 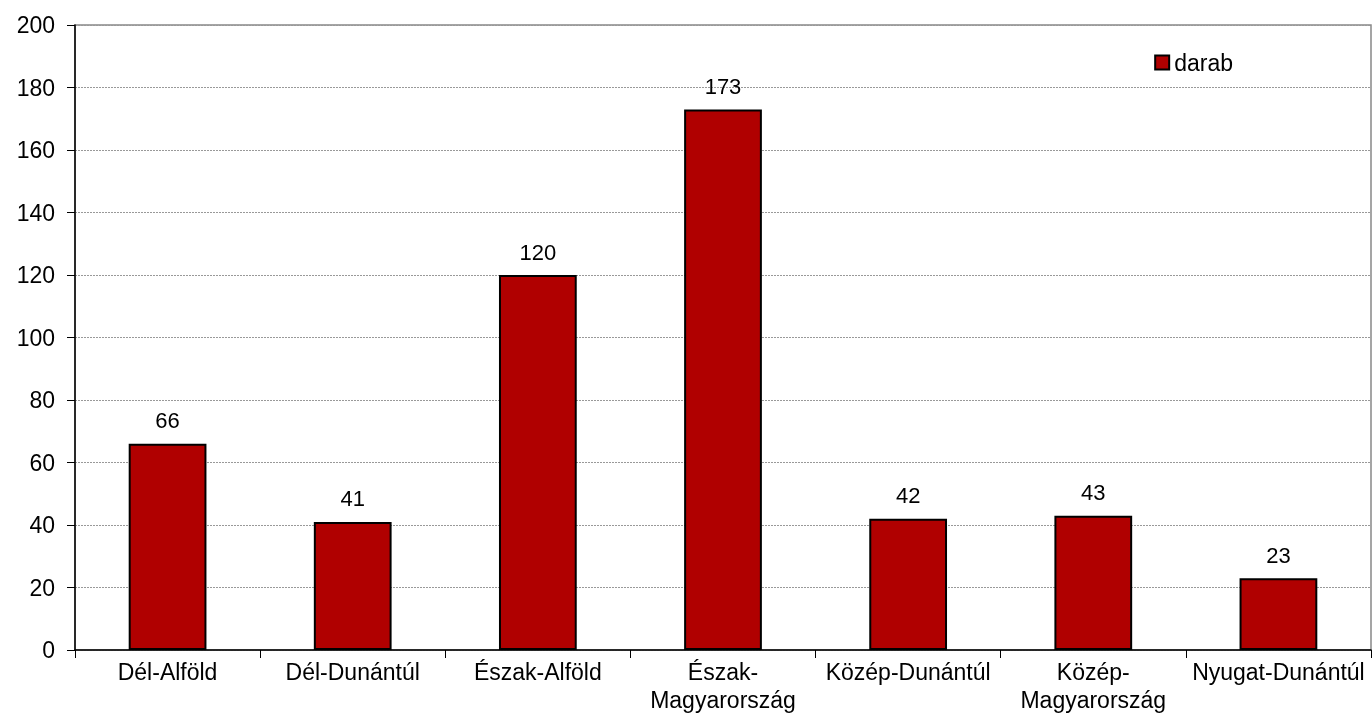 What do you see at coordinates (1278, 555) in the screenshot?
I see `data-label: 23` at bounding box center [1278, 555].